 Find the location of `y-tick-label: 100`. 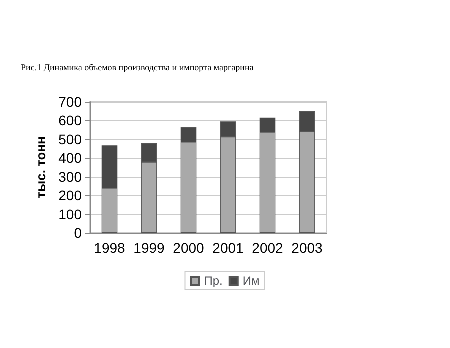

y-tick-label: 100 is located at coordinates (70, 214).